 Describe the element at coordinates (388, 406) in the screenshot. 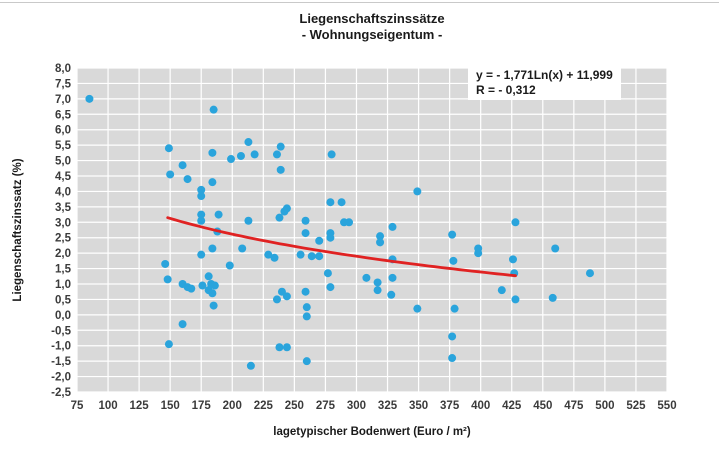

I see `x-tick-label: 325` at that location.